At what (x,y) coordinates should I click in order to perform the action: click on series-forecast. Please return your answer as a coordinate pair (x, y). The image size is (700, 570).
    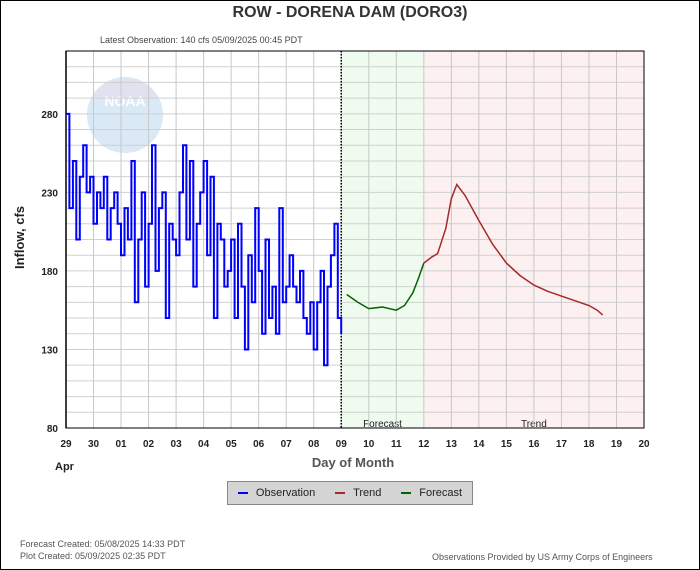
    Looking at the image, I should click on (385, 286).